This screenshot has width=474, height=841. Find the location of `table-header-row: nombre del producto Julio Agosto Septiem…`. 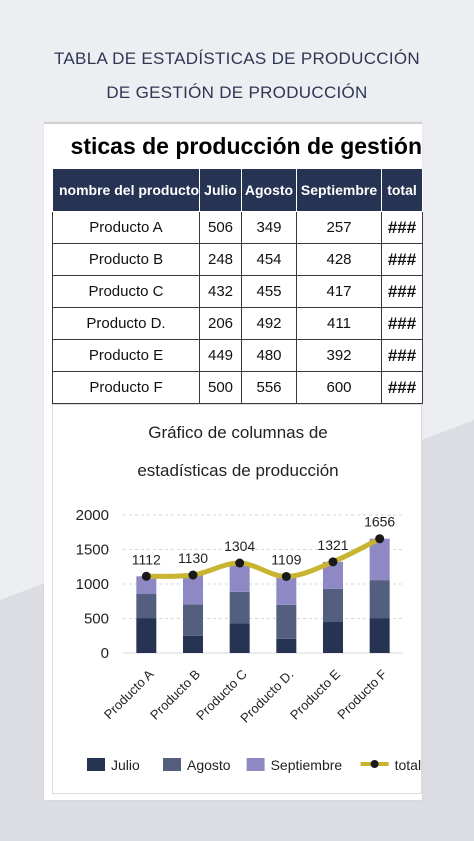

table-header-row: nombre del producto Julio Agosto Septiem… is located at coordinates (237, 190).